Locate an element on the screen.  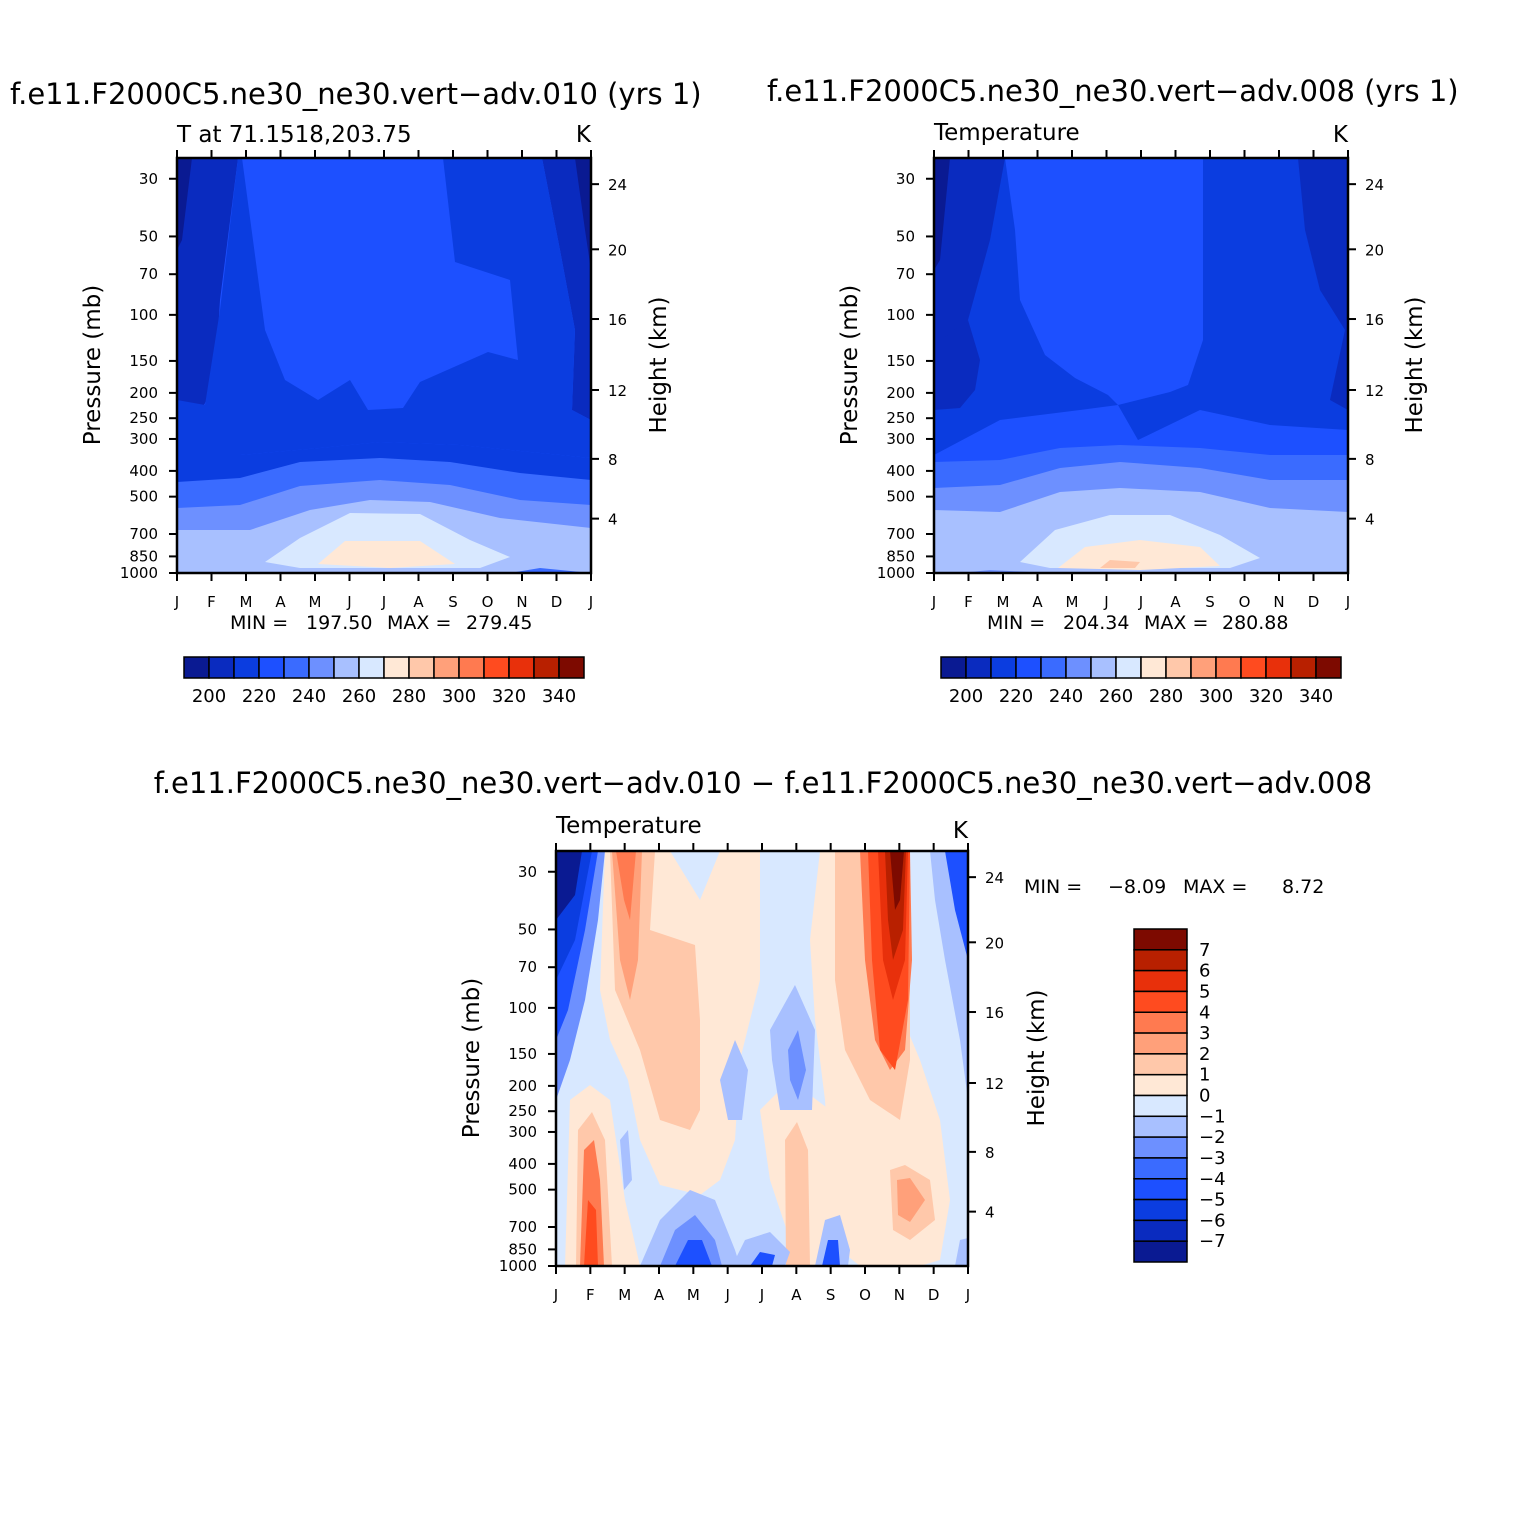
panel-b-max-label: MAX = is located at coordinates (1176, 623).